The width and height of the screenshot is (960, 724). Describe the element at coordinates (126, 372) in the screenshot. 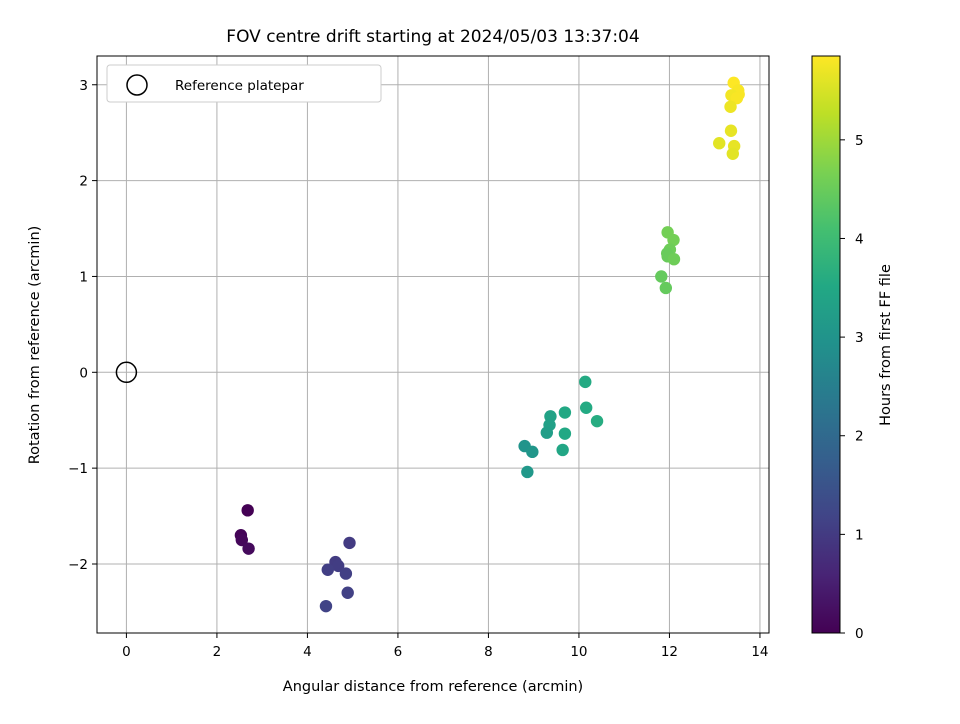

I see `reference-point-marker` at that location.